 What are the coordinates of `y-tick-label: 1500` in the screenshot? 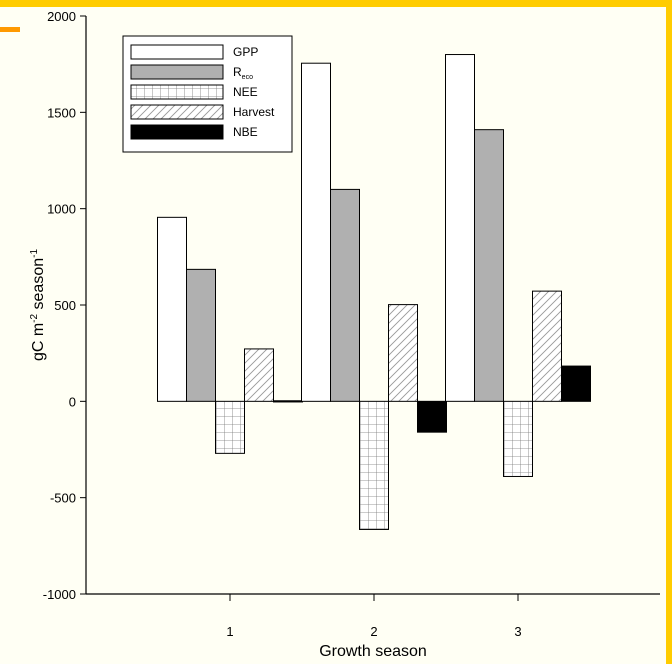 It's located at (61, 112).